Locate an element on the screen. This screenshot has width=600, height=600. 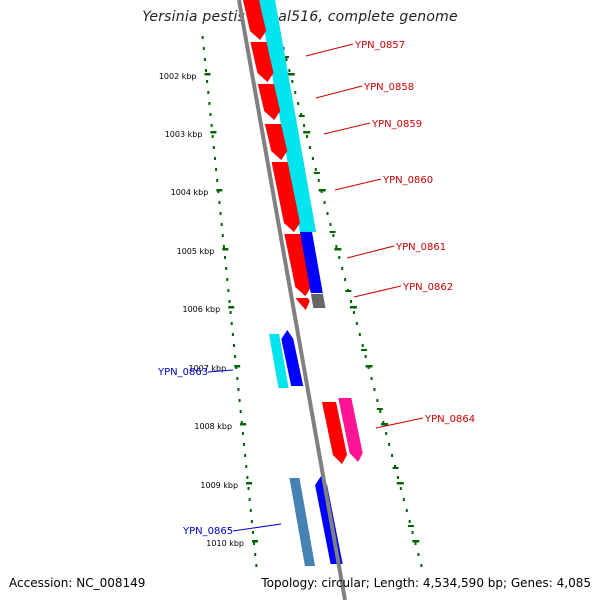
cyan-track-band is located at coordinates (287, 116).